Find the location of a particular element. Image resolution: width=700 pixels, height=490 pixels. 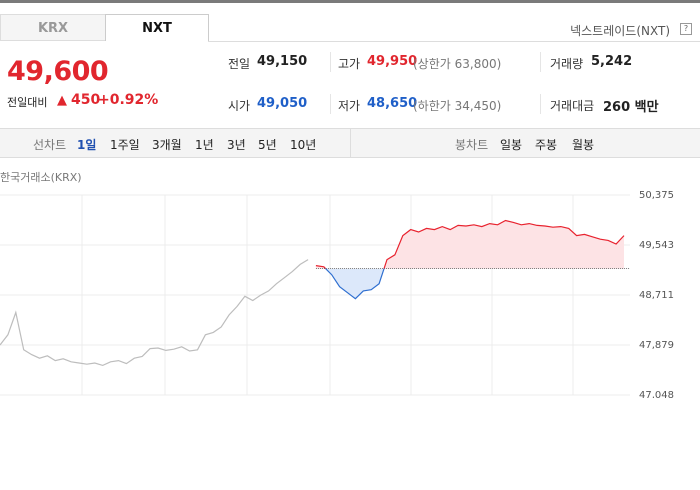

stat-note: (상한가 63,800) is located at coordinates (457, 64).